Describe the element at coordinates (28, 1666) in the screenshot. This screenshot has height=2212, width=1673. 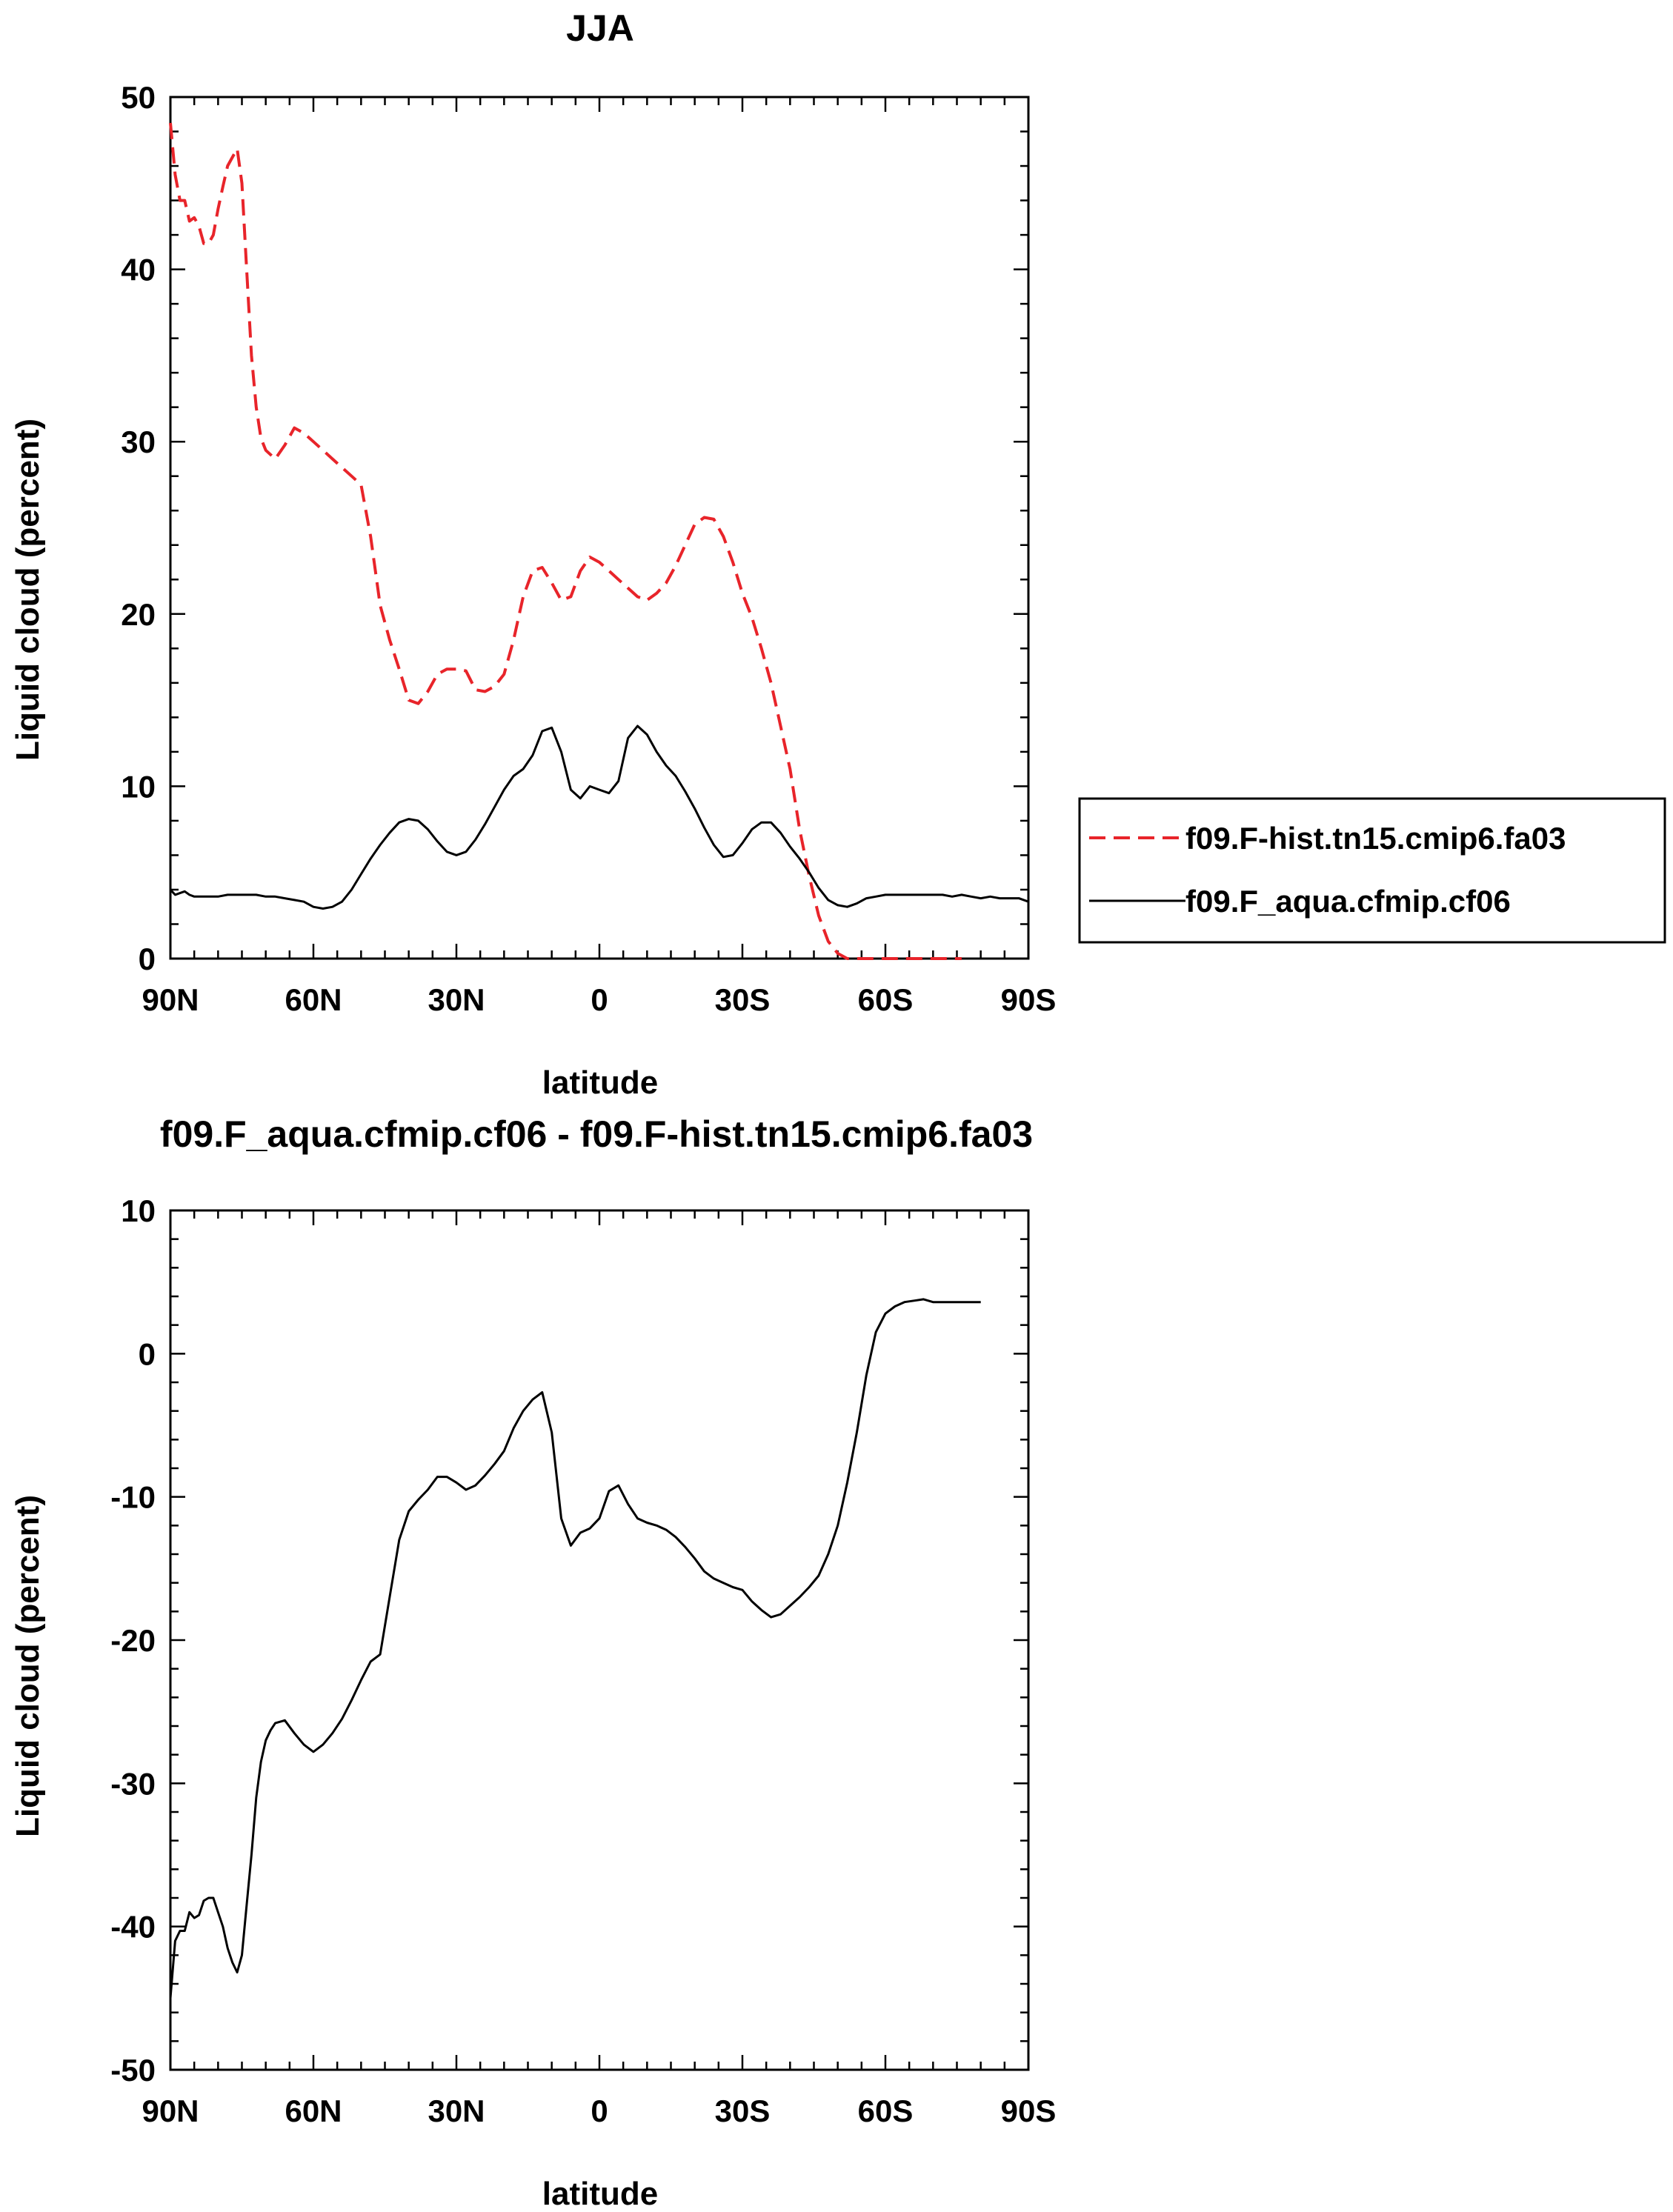
I see `bottom-chart-y-axis-label: Liquid cloud (percent)` at that location.